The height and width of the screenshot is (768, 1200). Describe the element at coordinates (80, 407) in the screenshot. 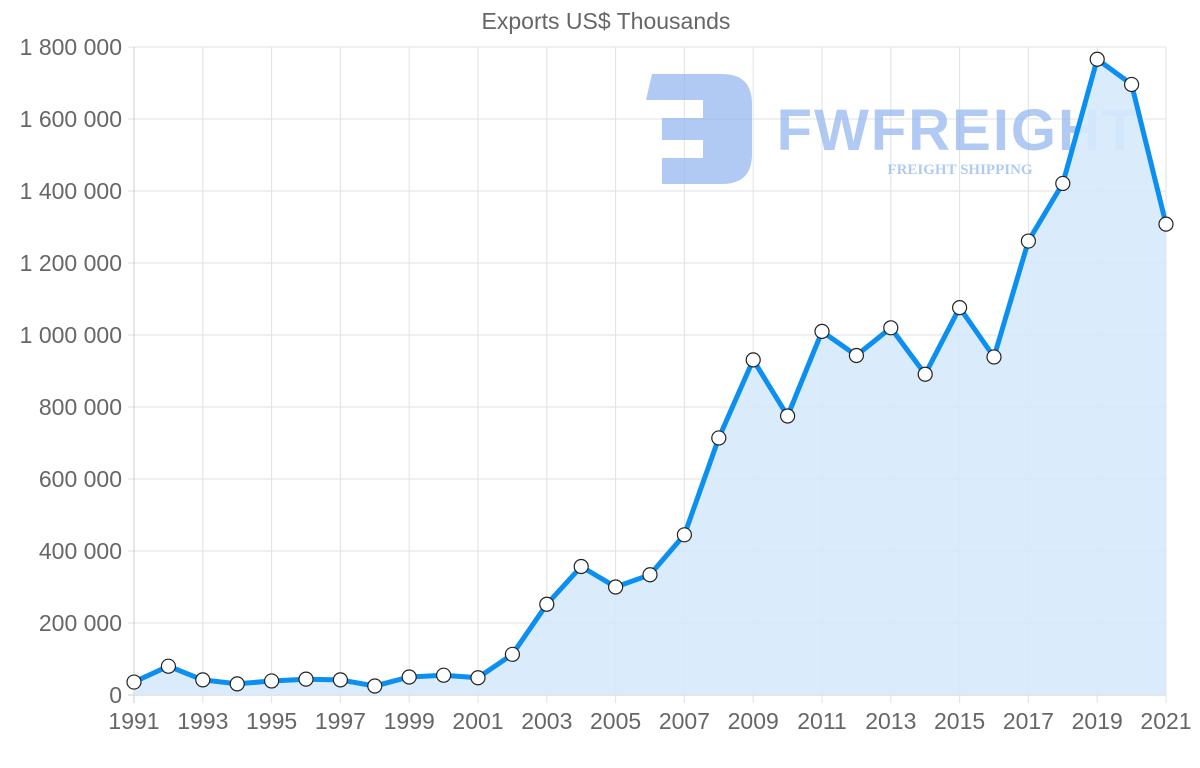

I see `y-tick-label: 800 000` at that location.